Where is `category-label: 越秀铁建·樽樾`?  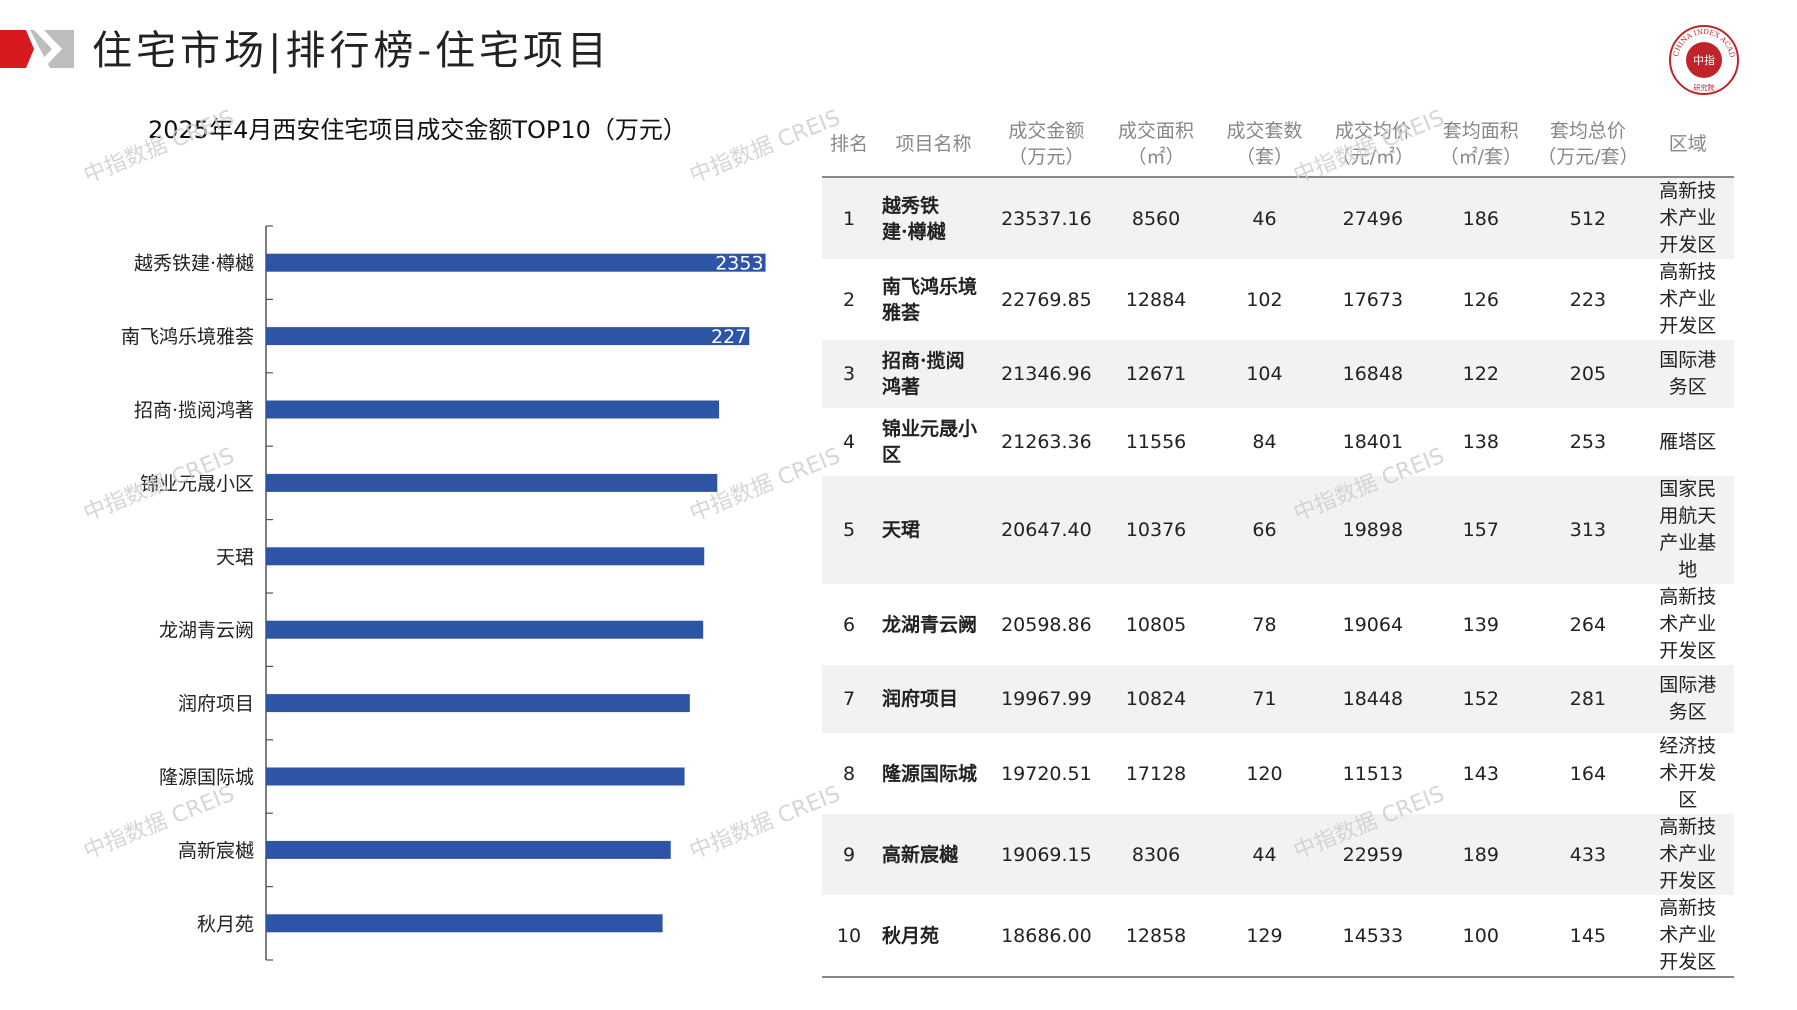 category-label: 越秀铁建·樽樾 is located at coordinates (194, 264).